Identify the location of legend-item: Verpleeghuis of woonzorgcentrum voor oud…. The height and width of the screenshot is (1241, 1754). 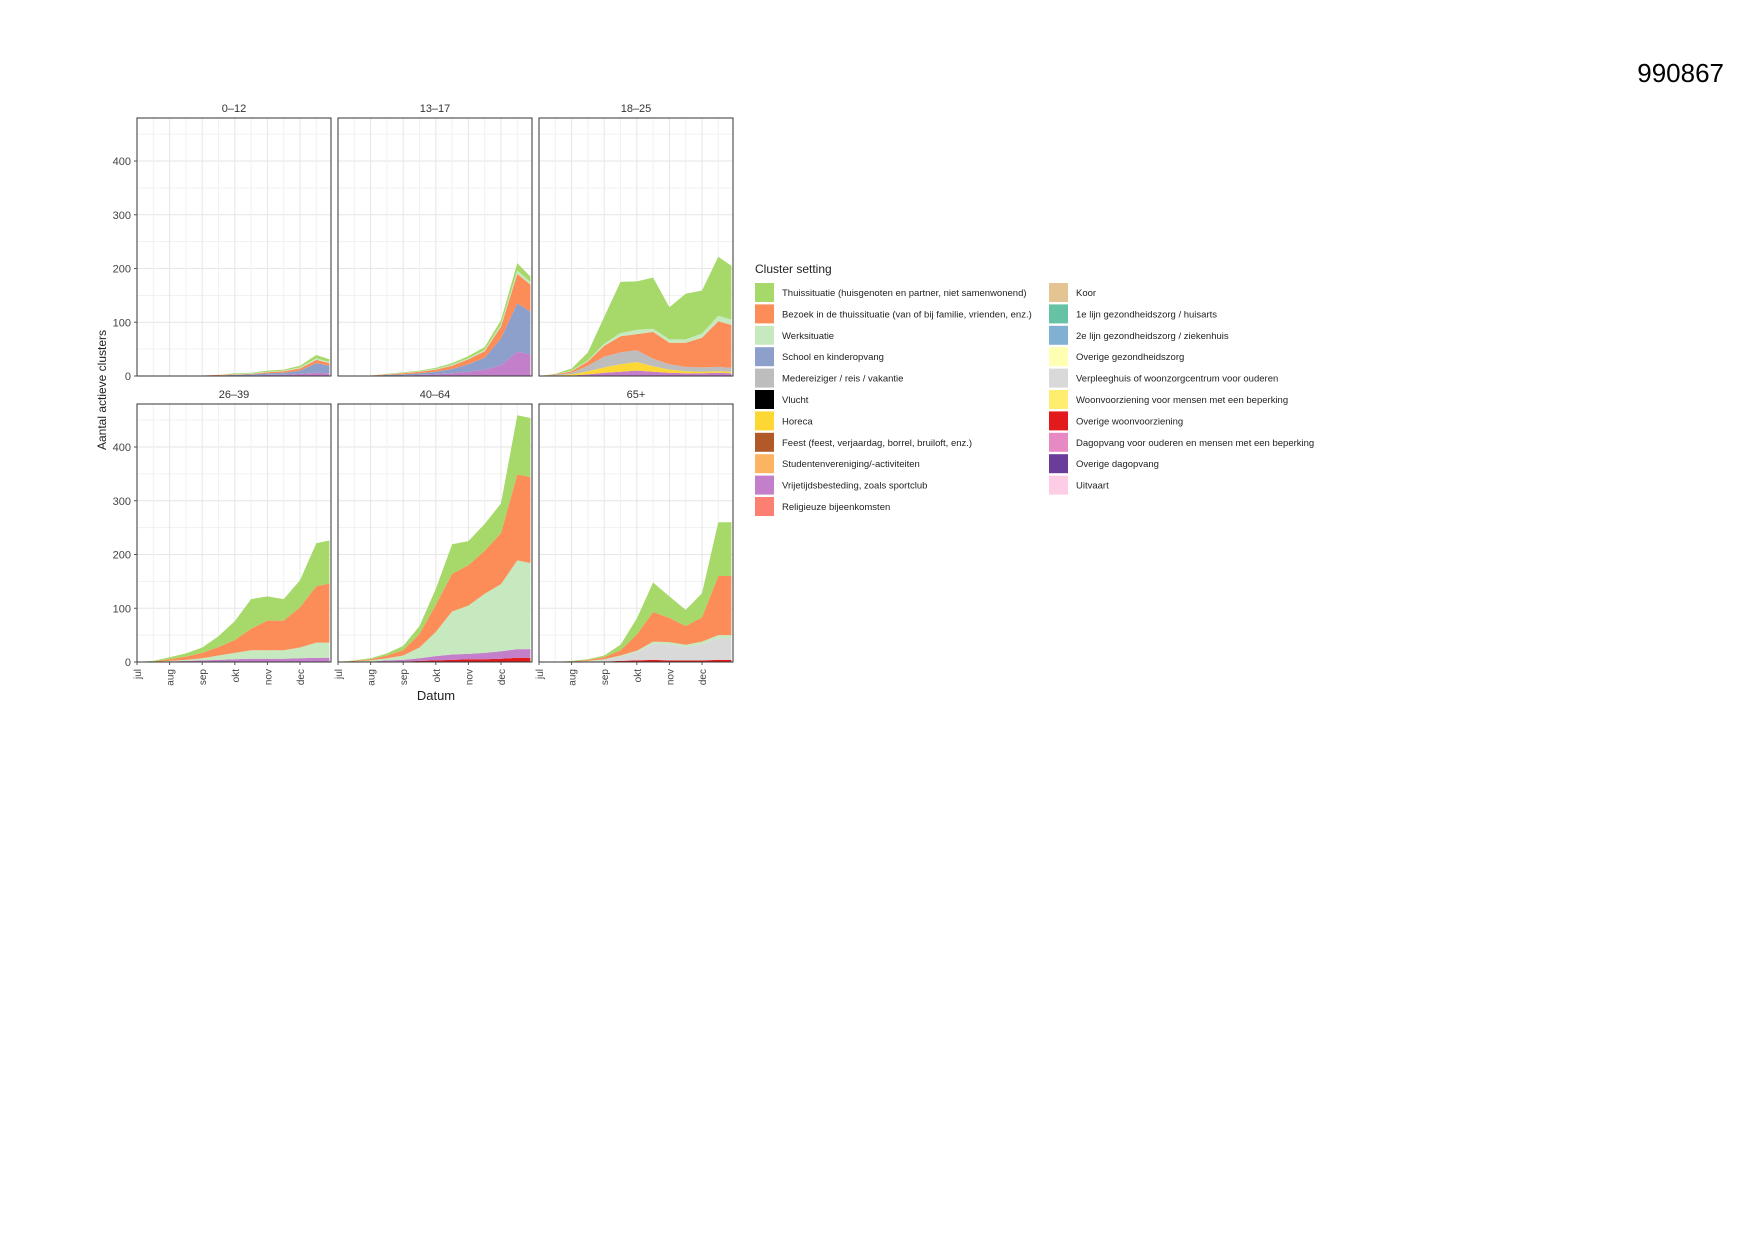
(1163, 378).